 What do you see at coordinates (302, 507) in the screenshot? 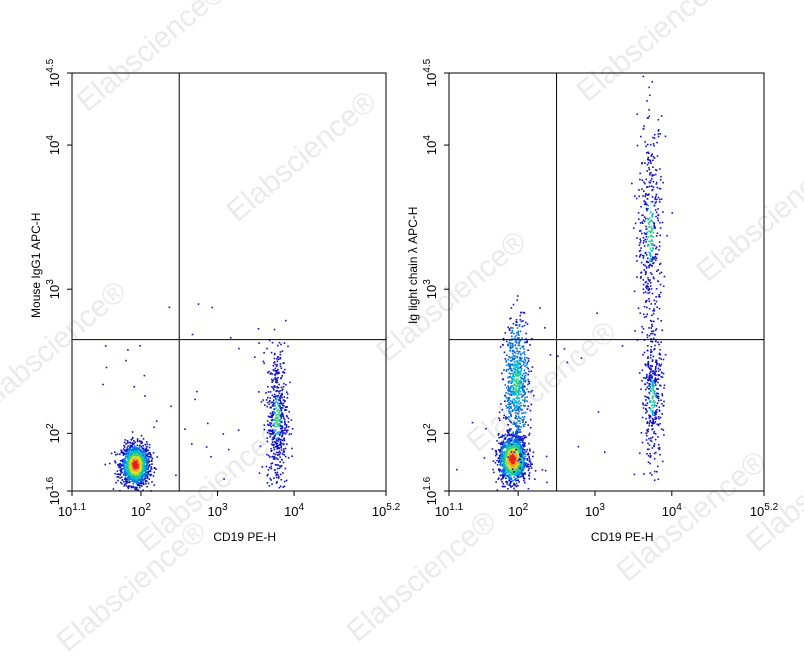
I see `x-tick-exponent: 4` at bounding box center [302, 507].